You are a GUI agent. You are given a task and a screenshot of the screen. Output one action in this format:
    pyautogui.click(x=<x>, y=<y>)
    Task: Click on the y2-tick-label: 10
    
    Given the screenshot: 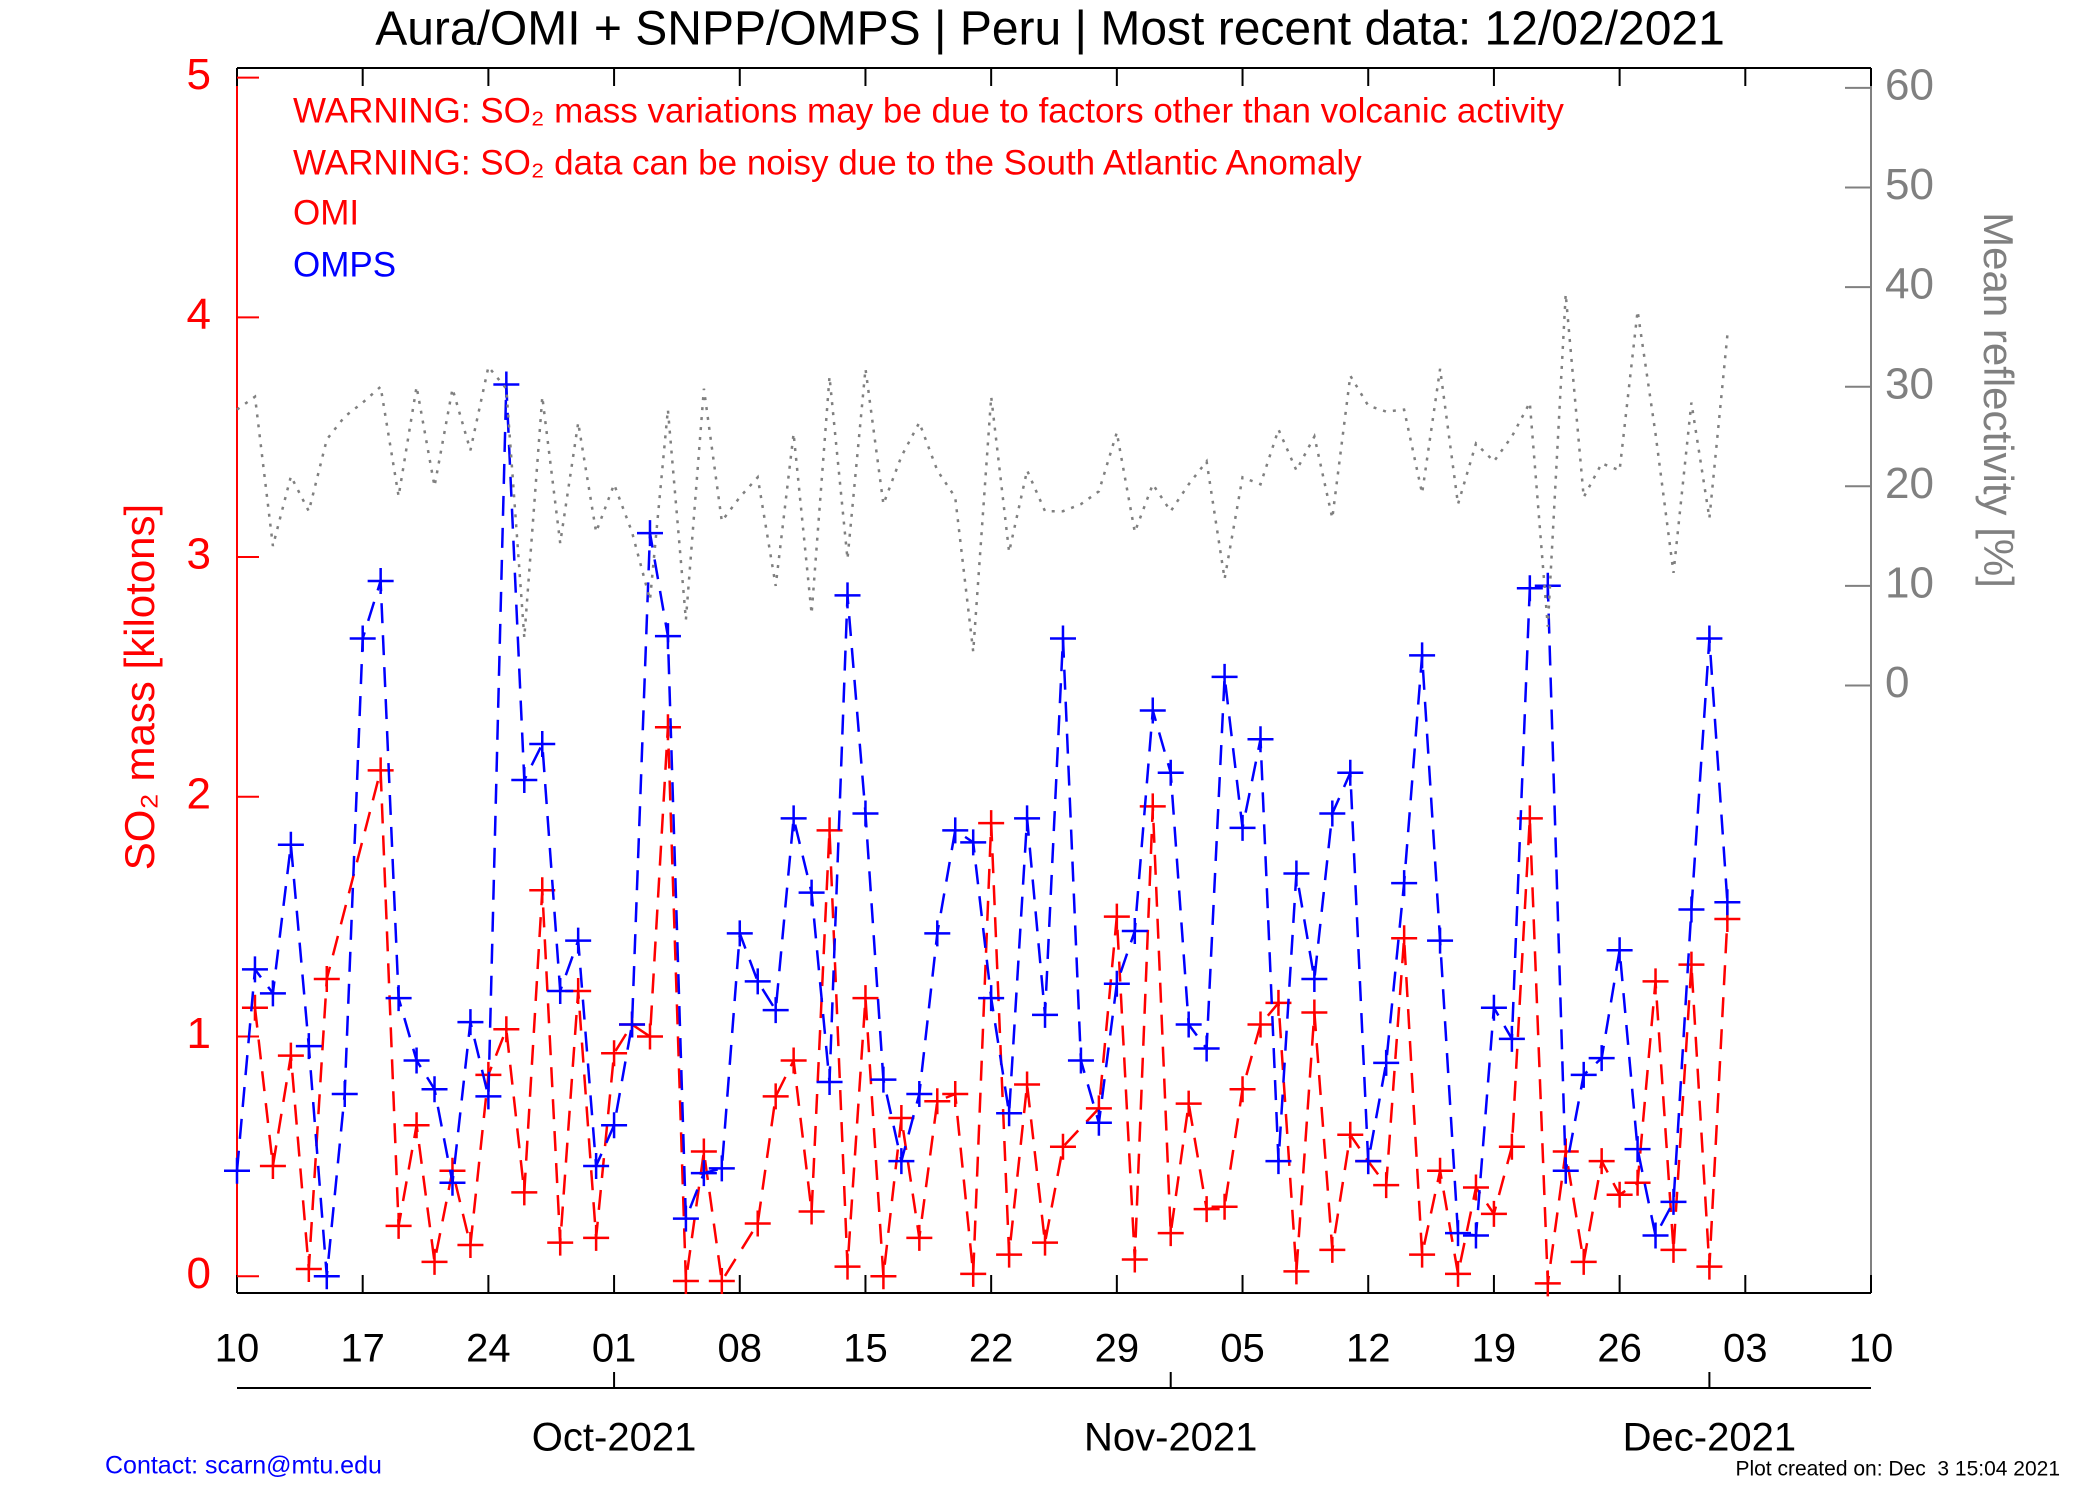 What is the action you would take?
    pyautogui.click(x=1909, y=583)
    